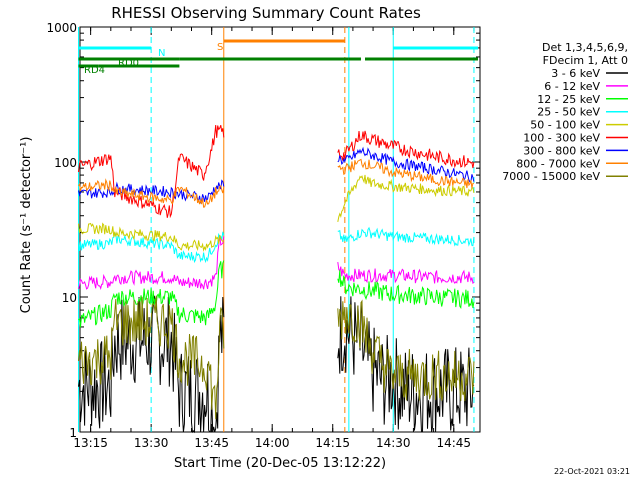 This screenshot has width=640, height=480. I want to click on chart-title: RHESSI Observing Summary Count Rates, so click(266, 13).